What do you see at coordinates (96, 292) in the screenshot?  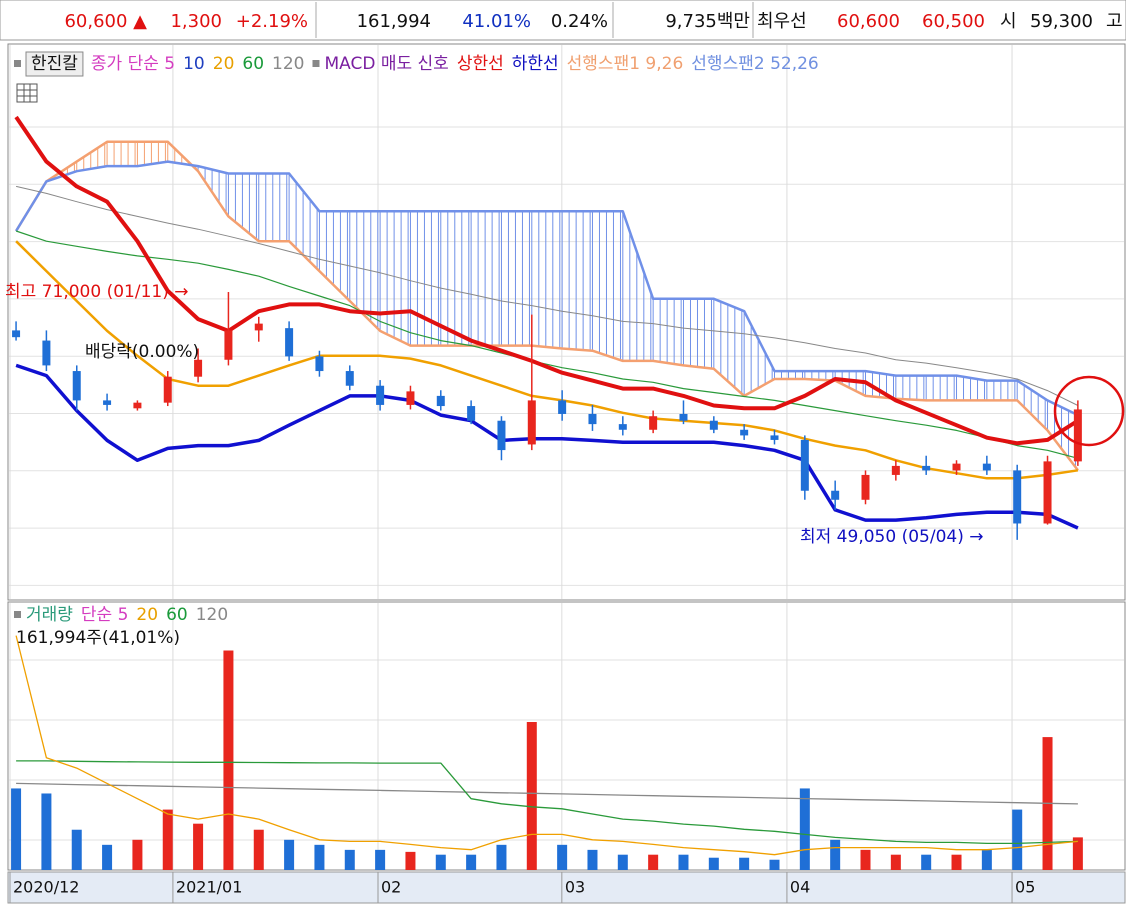 I see `annotation: 최고 71,000 (01/11) →` at bounding box center [96, 292].